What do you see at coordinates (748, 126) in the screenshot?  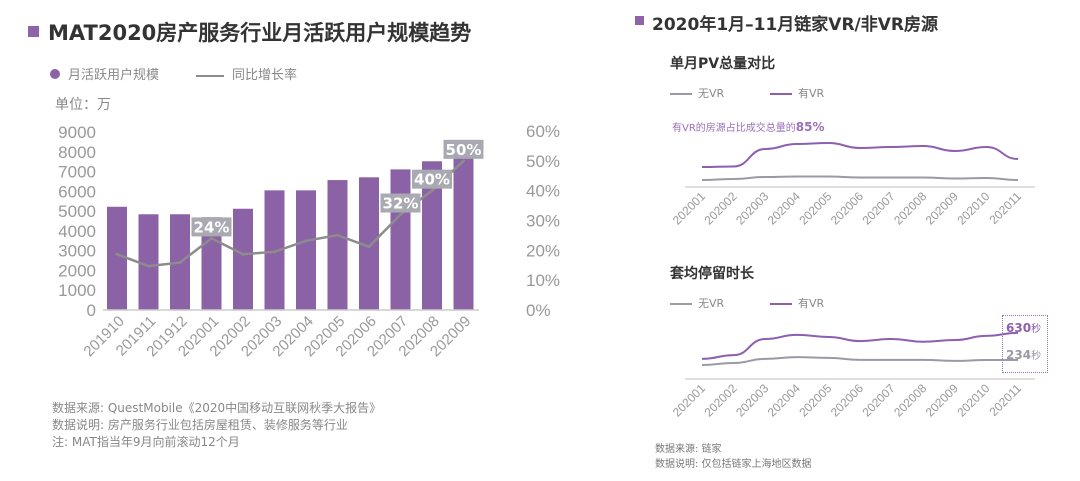 I see `pv-annotation: 有VR的房源占比成交总量的85%` at bounding box center [748, 126].